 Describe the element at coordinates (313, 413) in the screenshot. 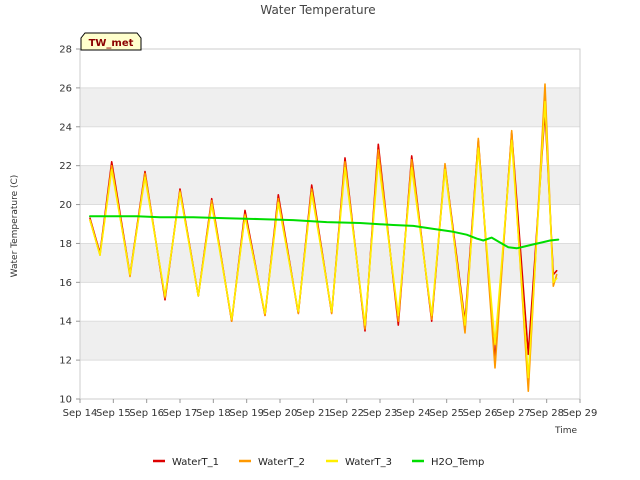

I see `x-tick-label: Sep 21` at that location.